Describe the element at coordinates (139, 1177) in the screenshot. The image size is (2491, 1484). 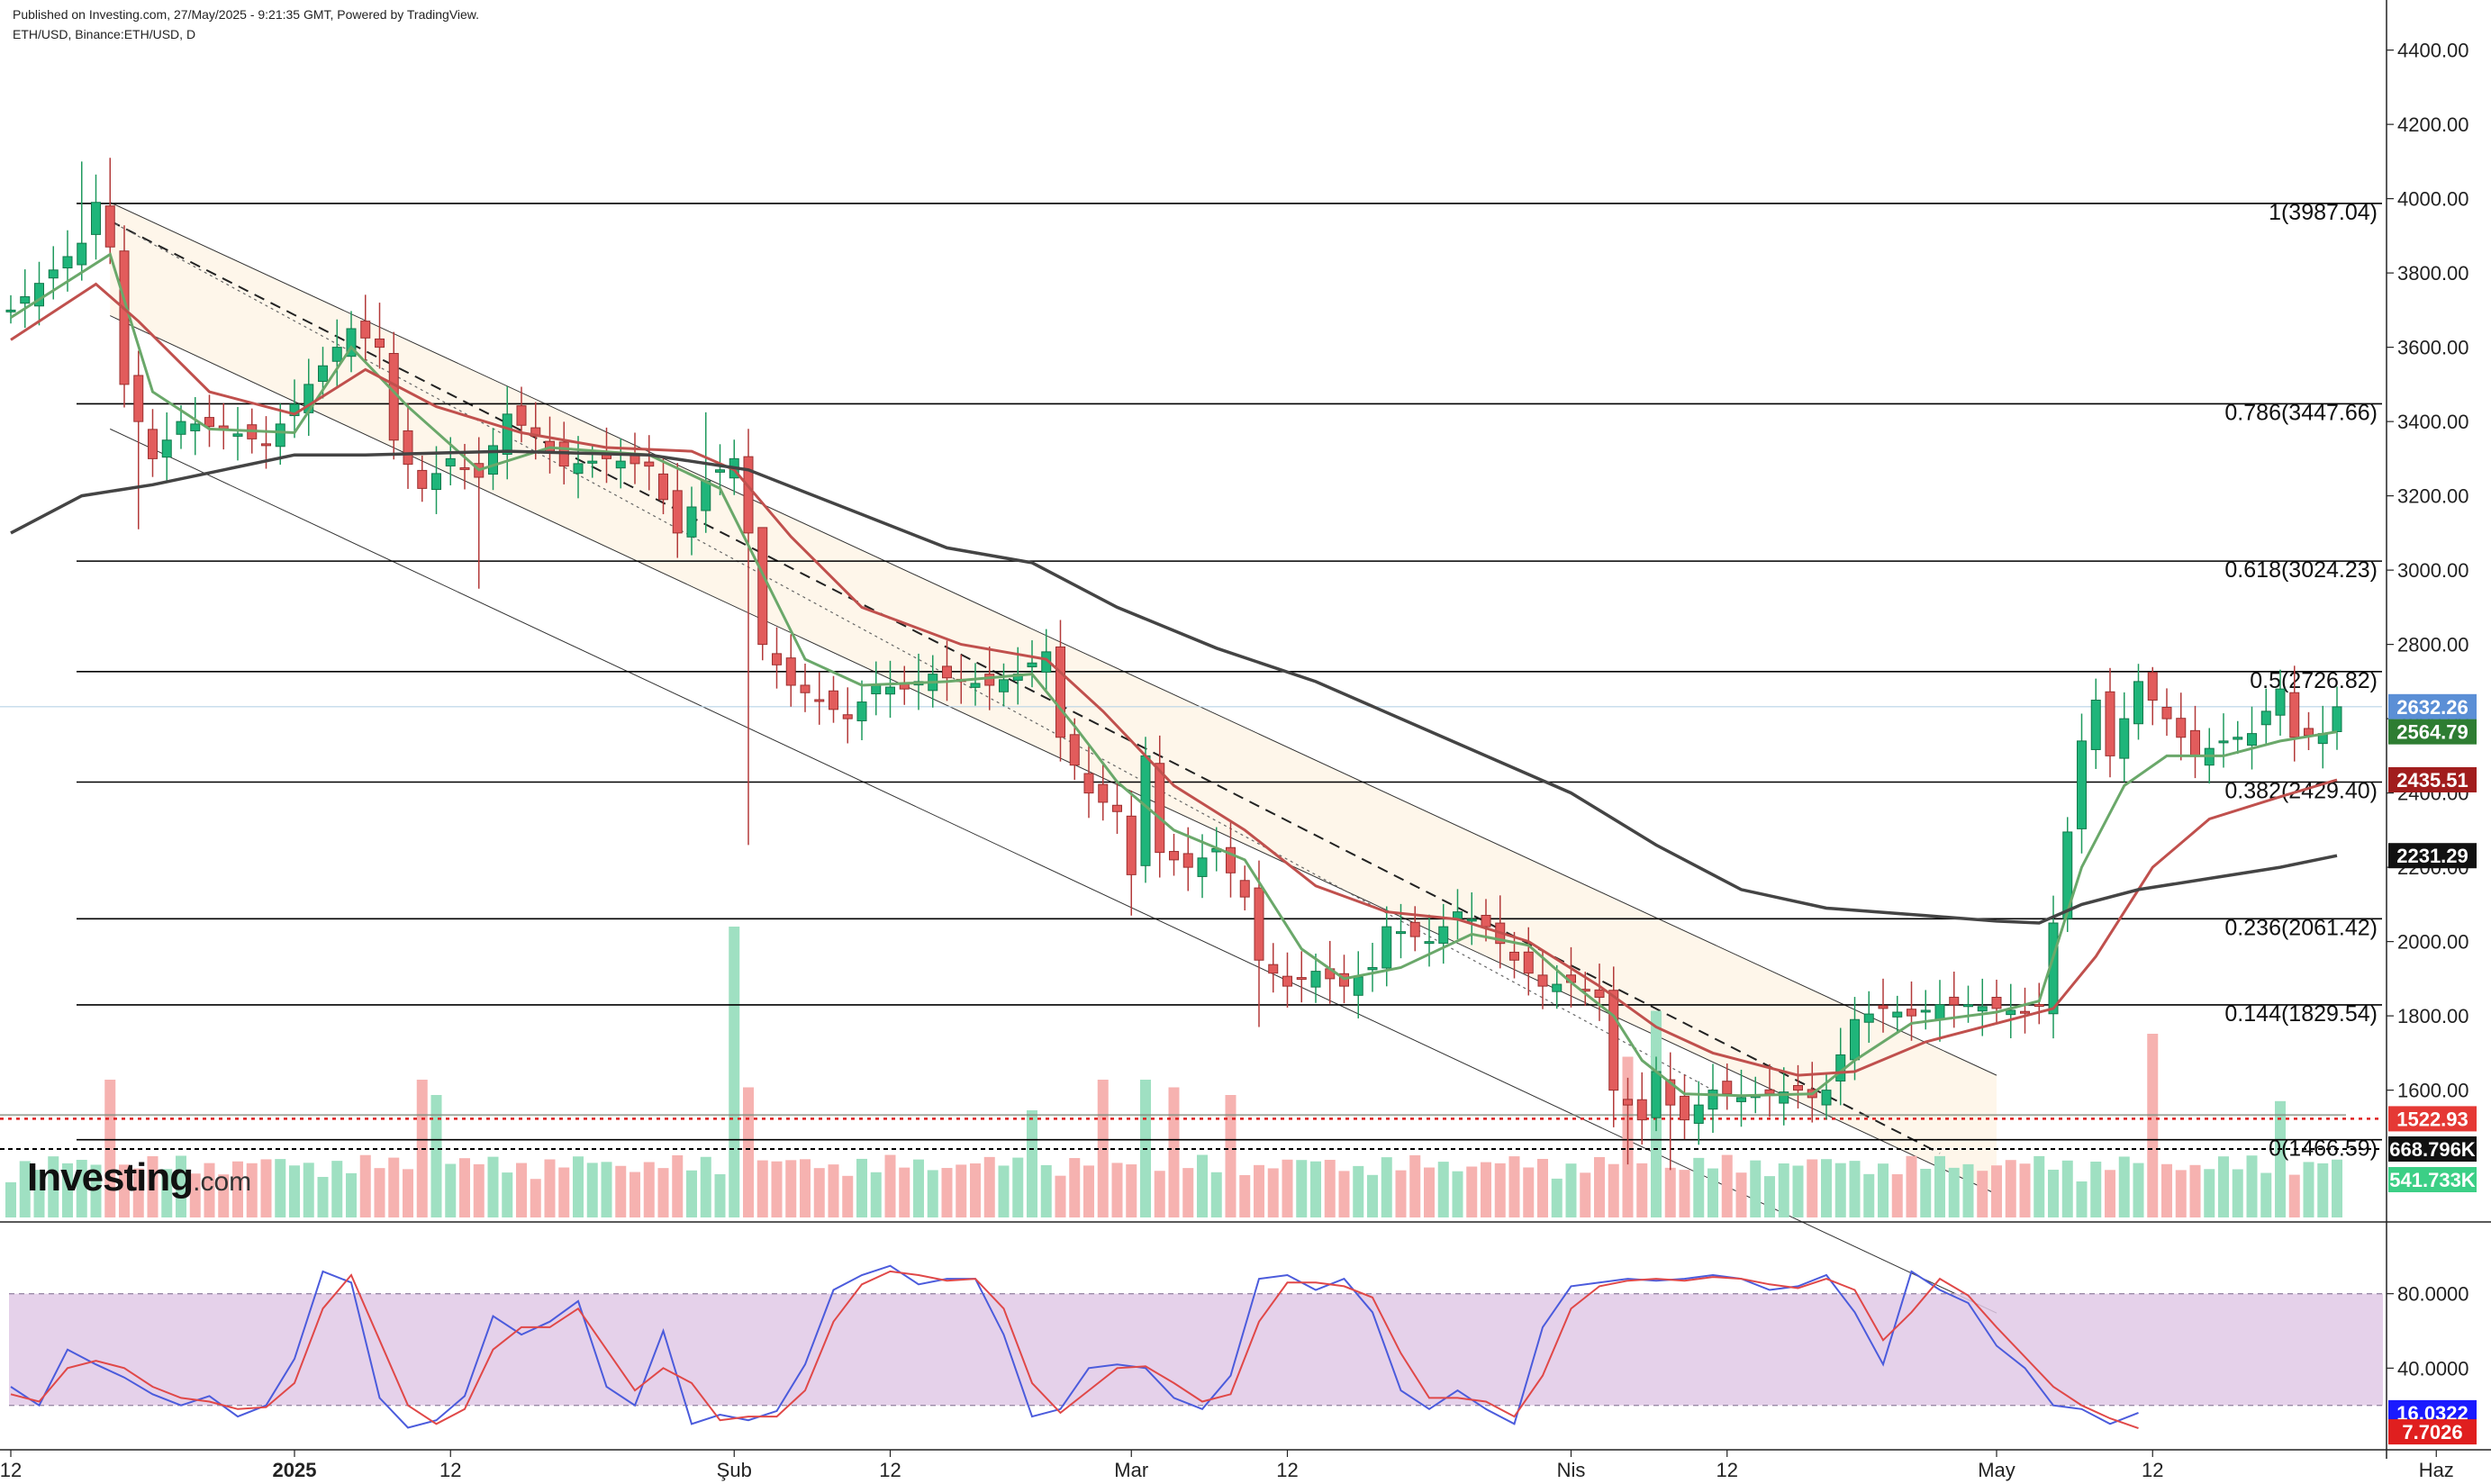
I see `investing-logo: Investing.com` at that location.